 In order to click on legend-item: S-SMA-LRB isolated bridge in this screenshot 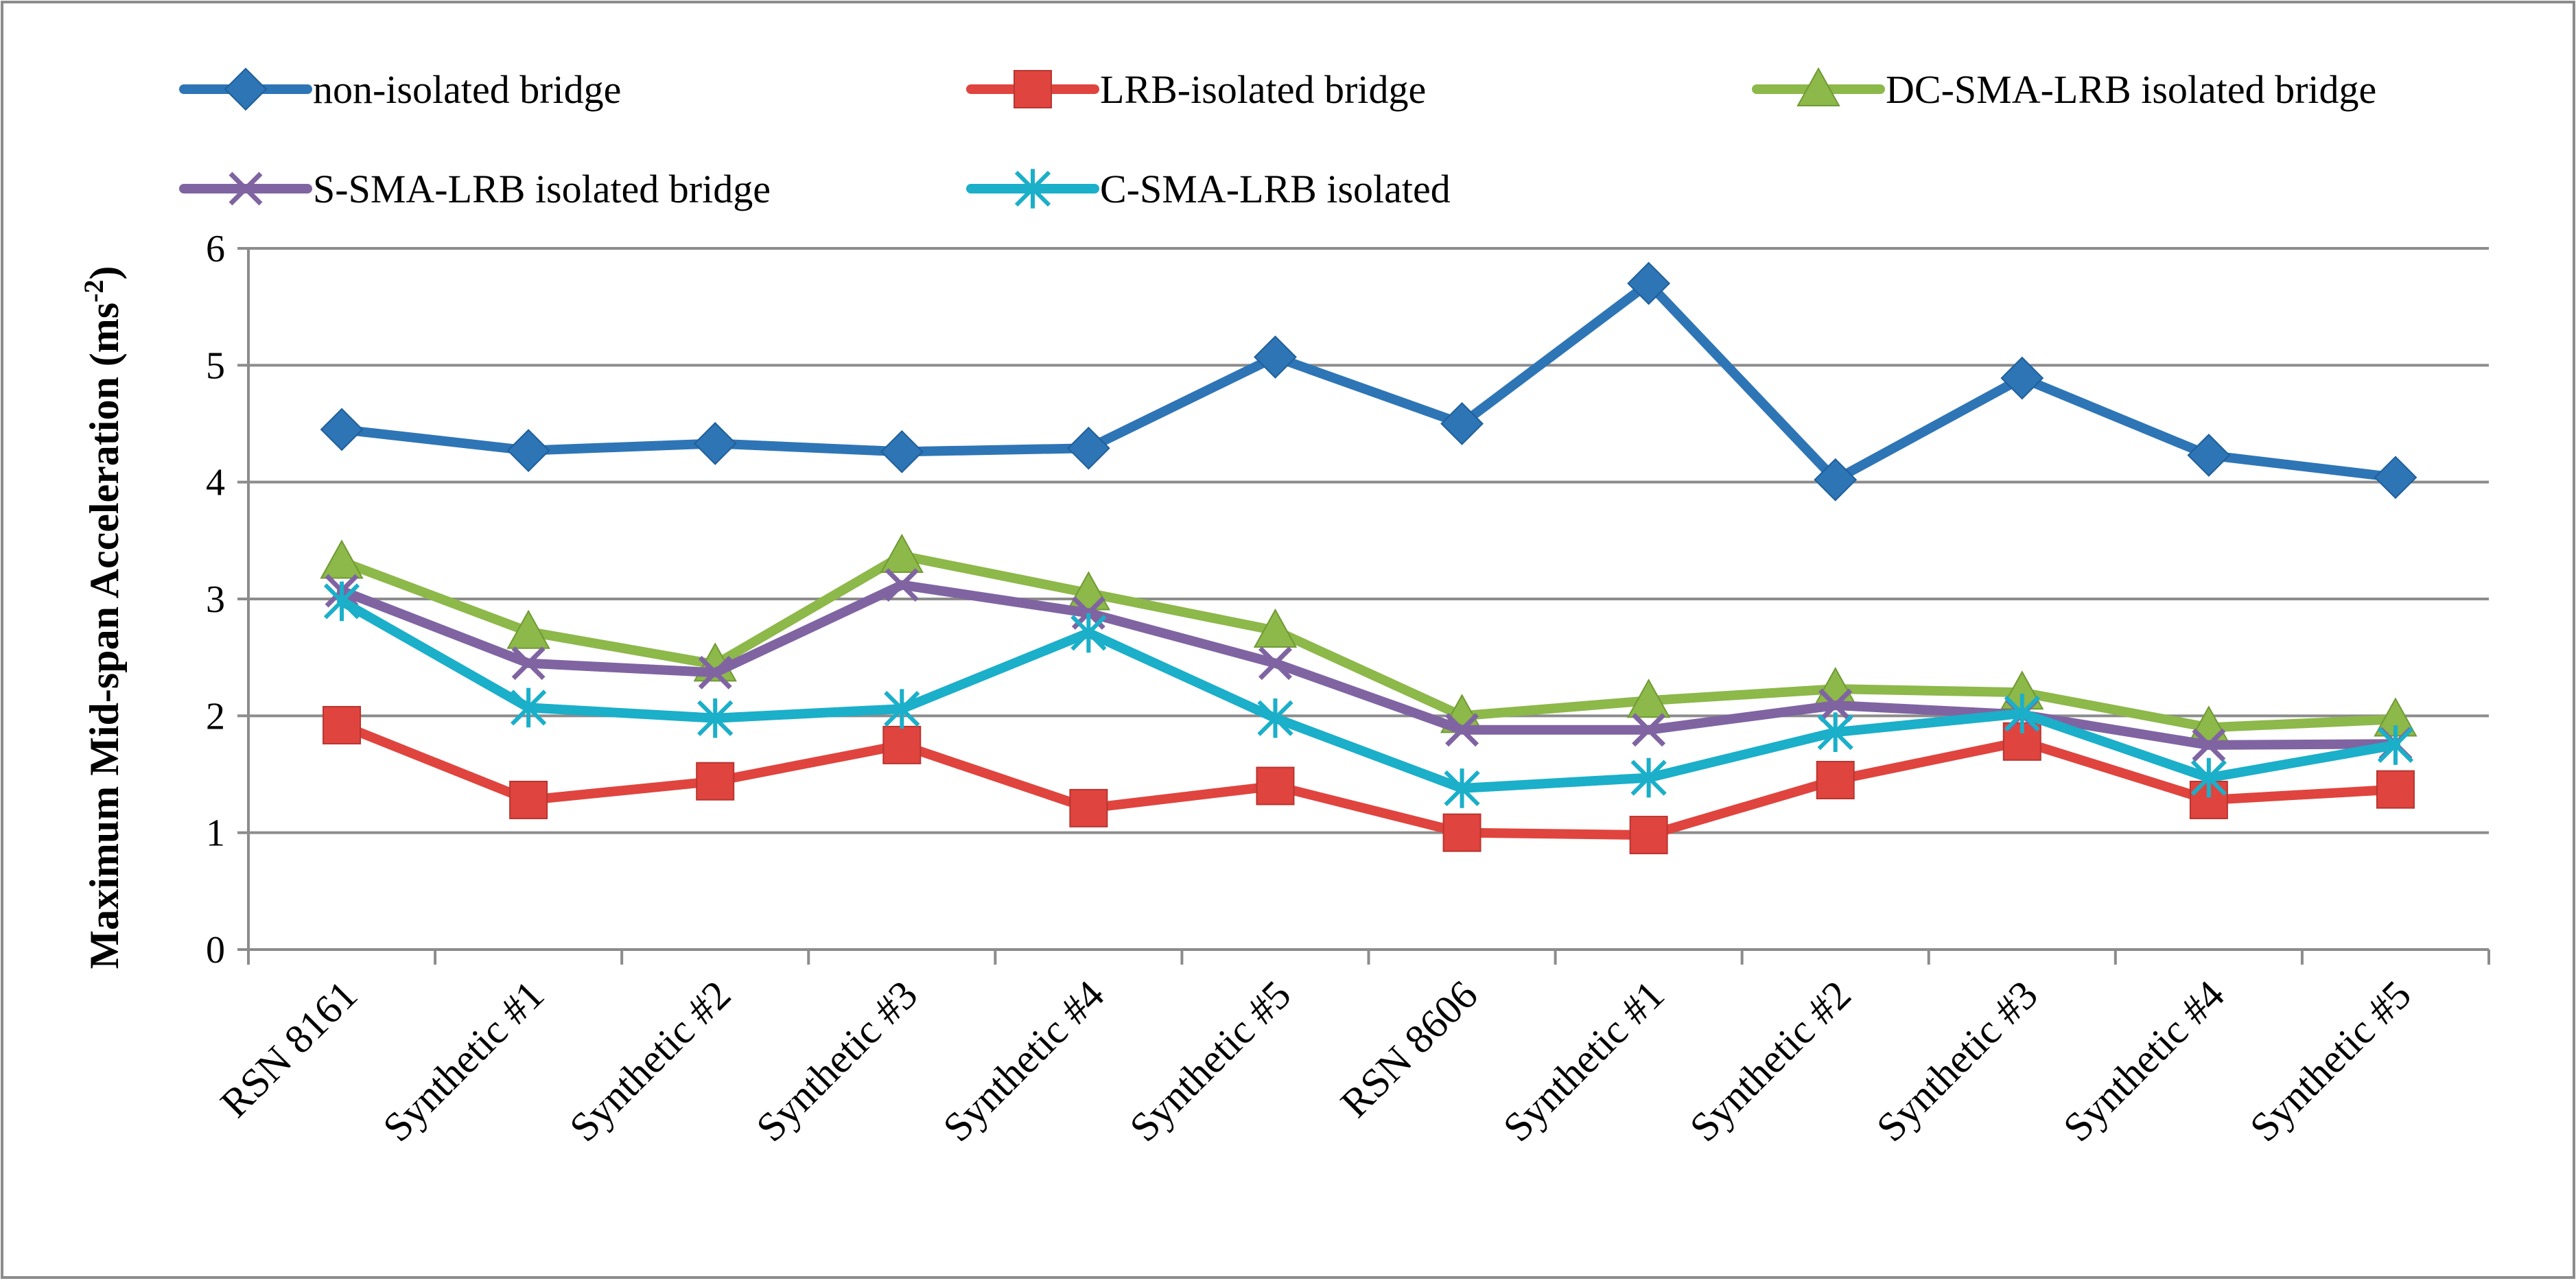, I will do `click(475, 189)`.